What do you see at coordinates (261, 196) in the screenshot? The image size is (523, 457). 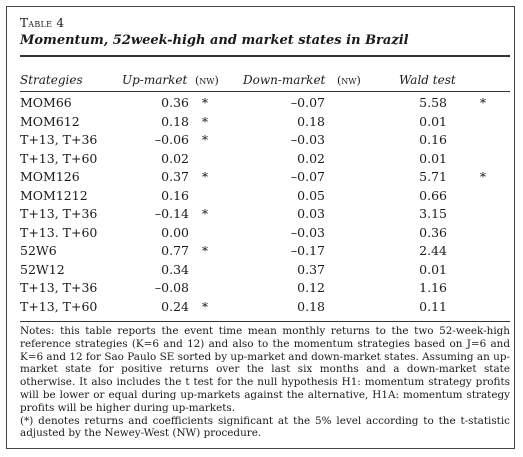 I see `table-row: MOM1212 0.16 0.05 0.66` at bounding box center [261, 196].